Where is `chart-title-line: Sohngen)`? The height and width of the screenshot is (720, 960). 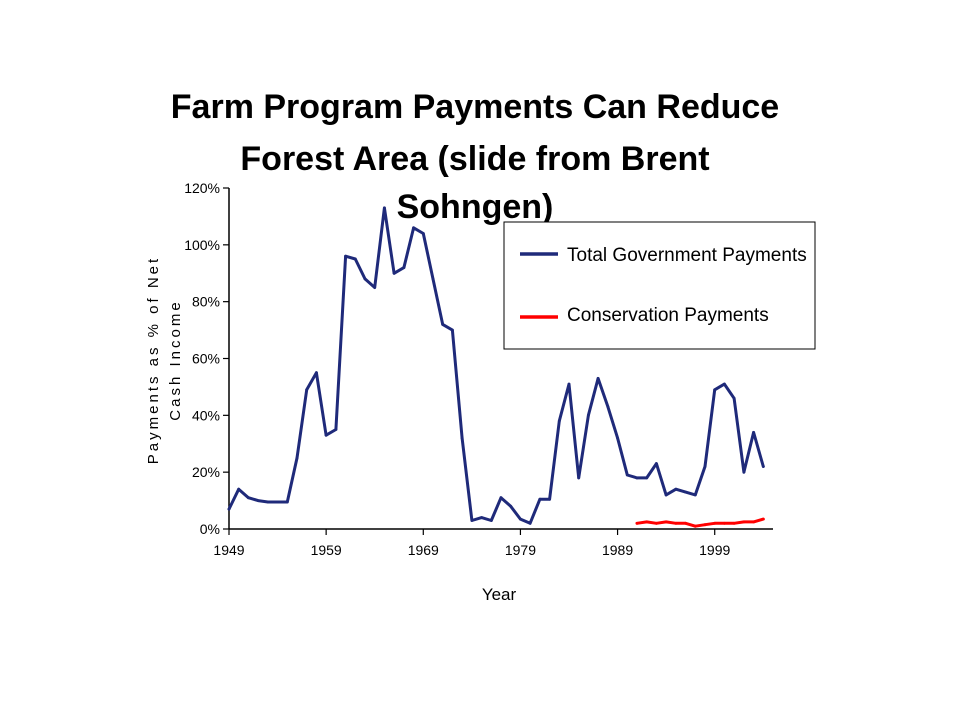
chart-title-line: Sohngen) is located at coordinates (475, 207).